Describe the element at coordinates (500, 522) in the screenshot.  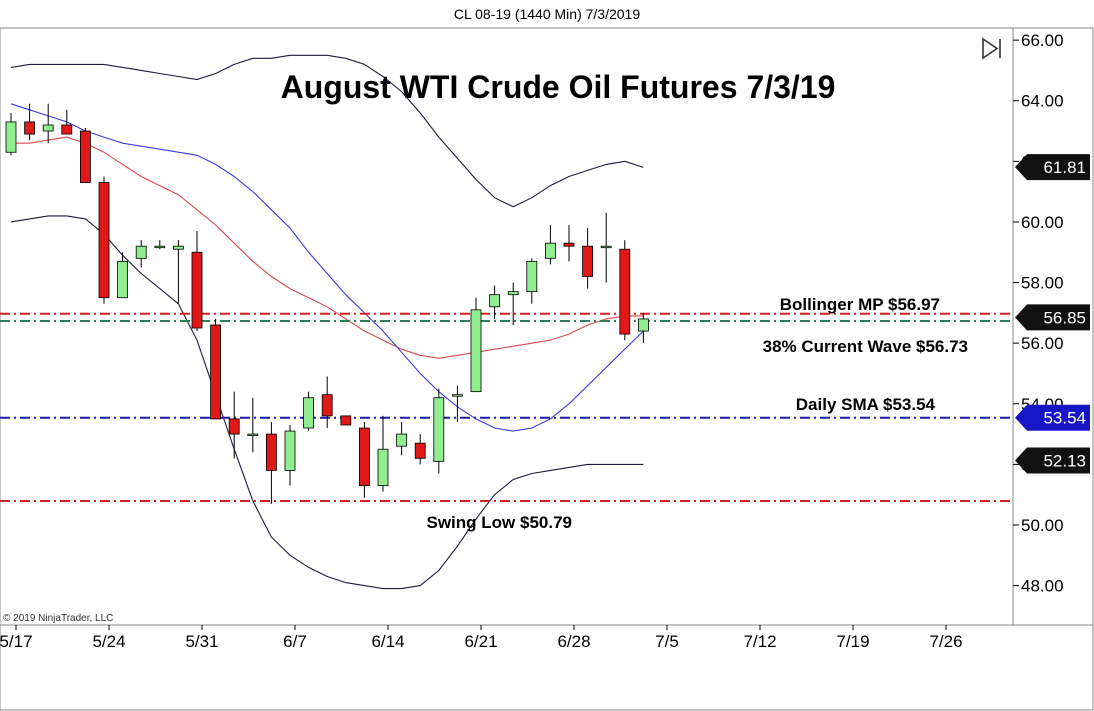
I see `swing-low-annotation: Swing Low $50.79` at that location.